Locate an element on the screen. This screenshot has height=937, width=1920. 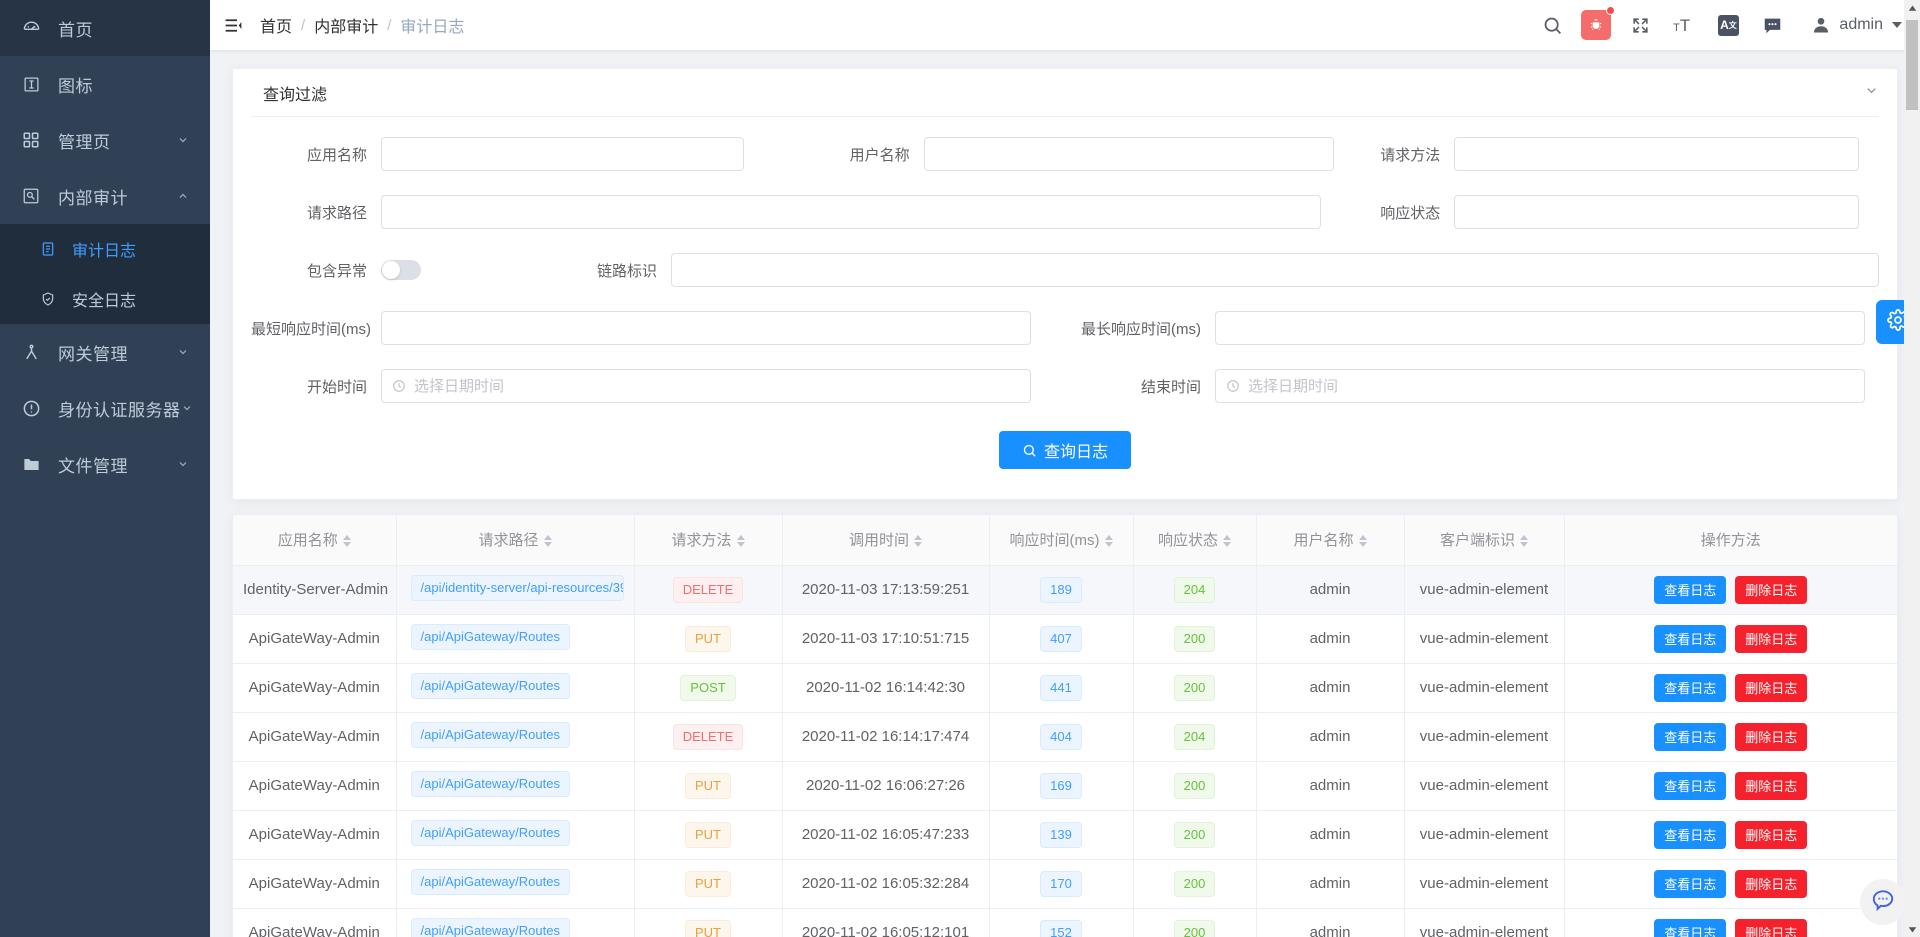
font-size-icon: T T is located at coordinates (1684, 25).